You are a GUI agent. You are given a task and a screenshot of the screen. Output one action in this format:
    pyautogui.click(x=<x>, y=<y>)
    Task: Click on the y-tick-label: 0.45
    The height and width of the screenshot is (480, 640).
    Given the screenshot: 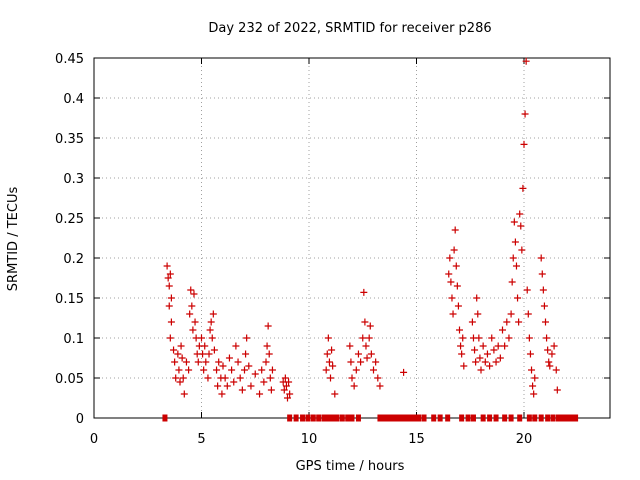 What is the action you would take?
    pyautogui.click(x=69, y=59)
    